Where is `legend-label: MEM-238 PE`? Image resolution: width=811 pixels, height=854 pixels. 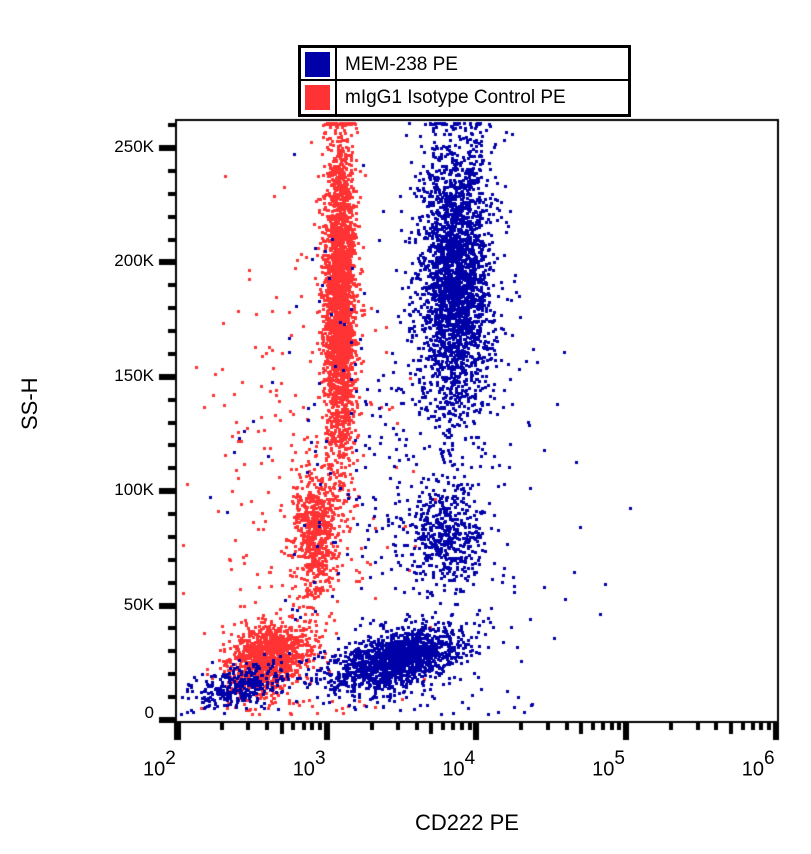
legend-label: MEM-238 PE is located at coordinates (401, 64).